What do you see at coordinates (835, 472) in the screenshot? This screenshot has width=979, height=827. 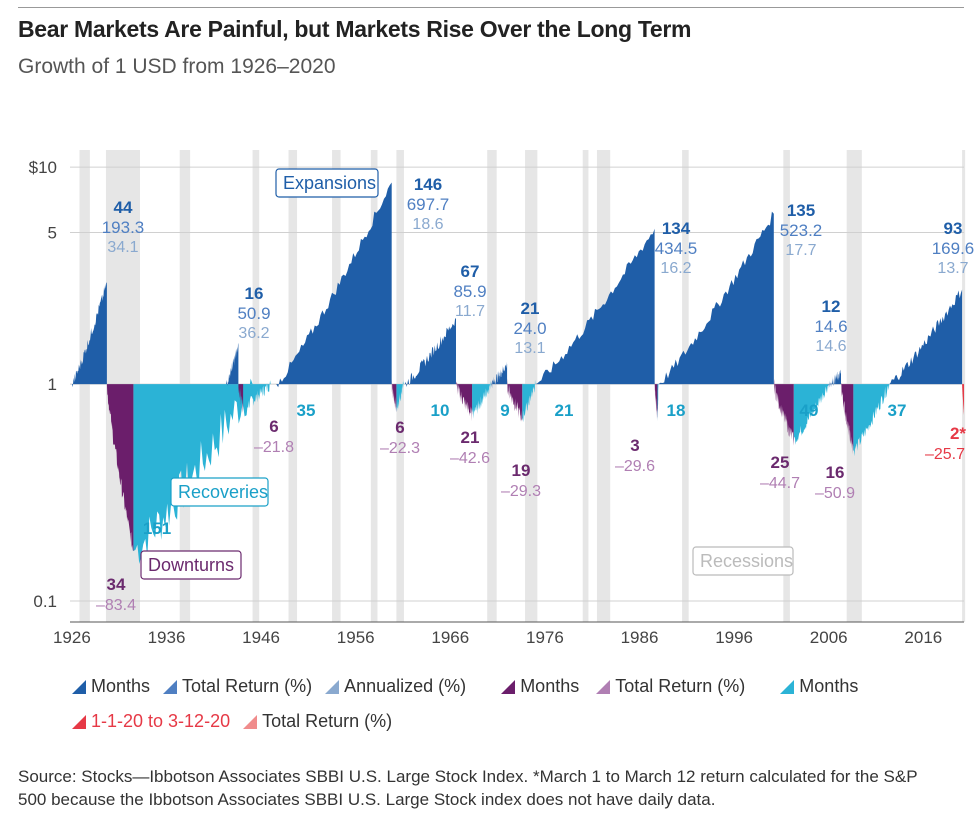 I see `bear-months-label: 16` at bounding box center [835, 472].